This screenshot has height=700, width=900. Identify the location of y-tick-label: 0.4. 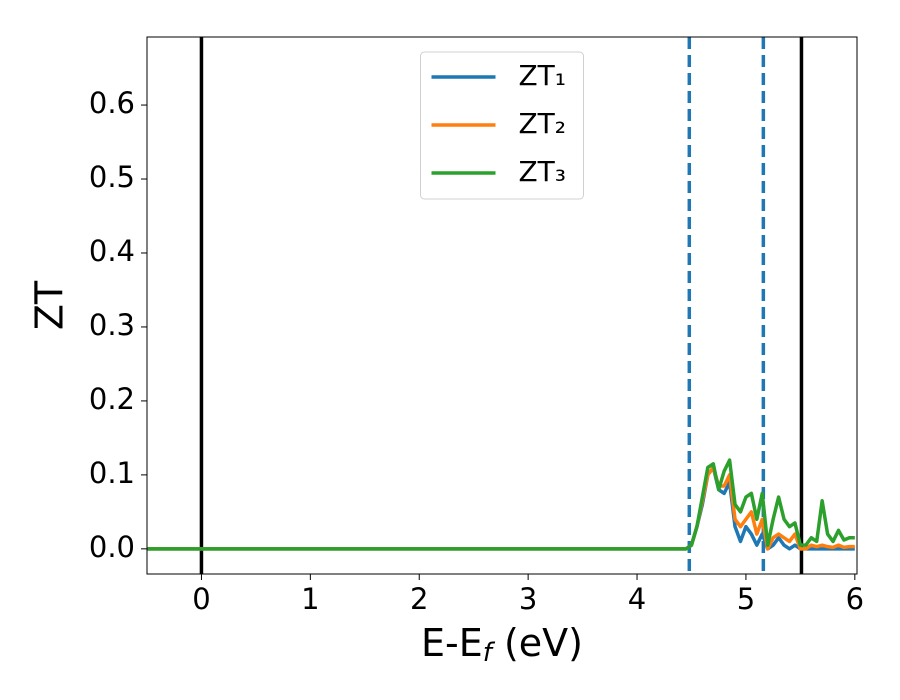
(112, 251).